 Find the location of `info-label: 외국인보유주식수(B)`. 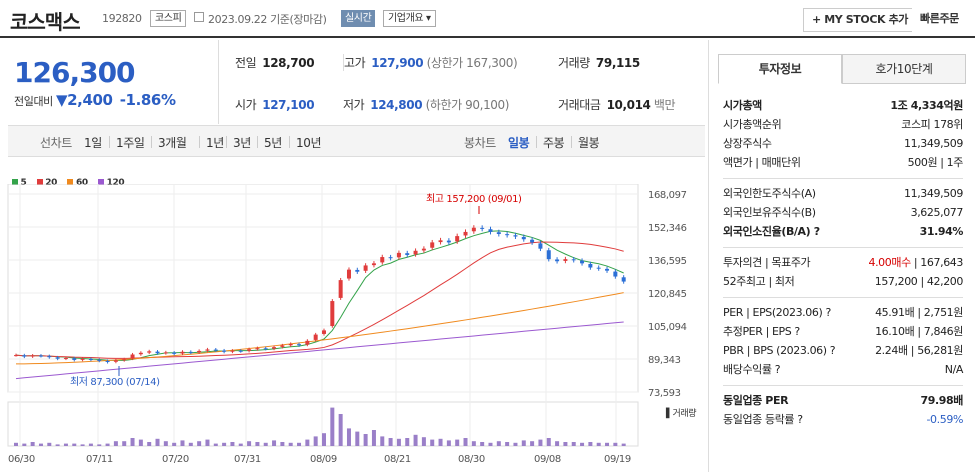

info-label: 외국인보유주식수(B) is located at coordinates (769, 212).